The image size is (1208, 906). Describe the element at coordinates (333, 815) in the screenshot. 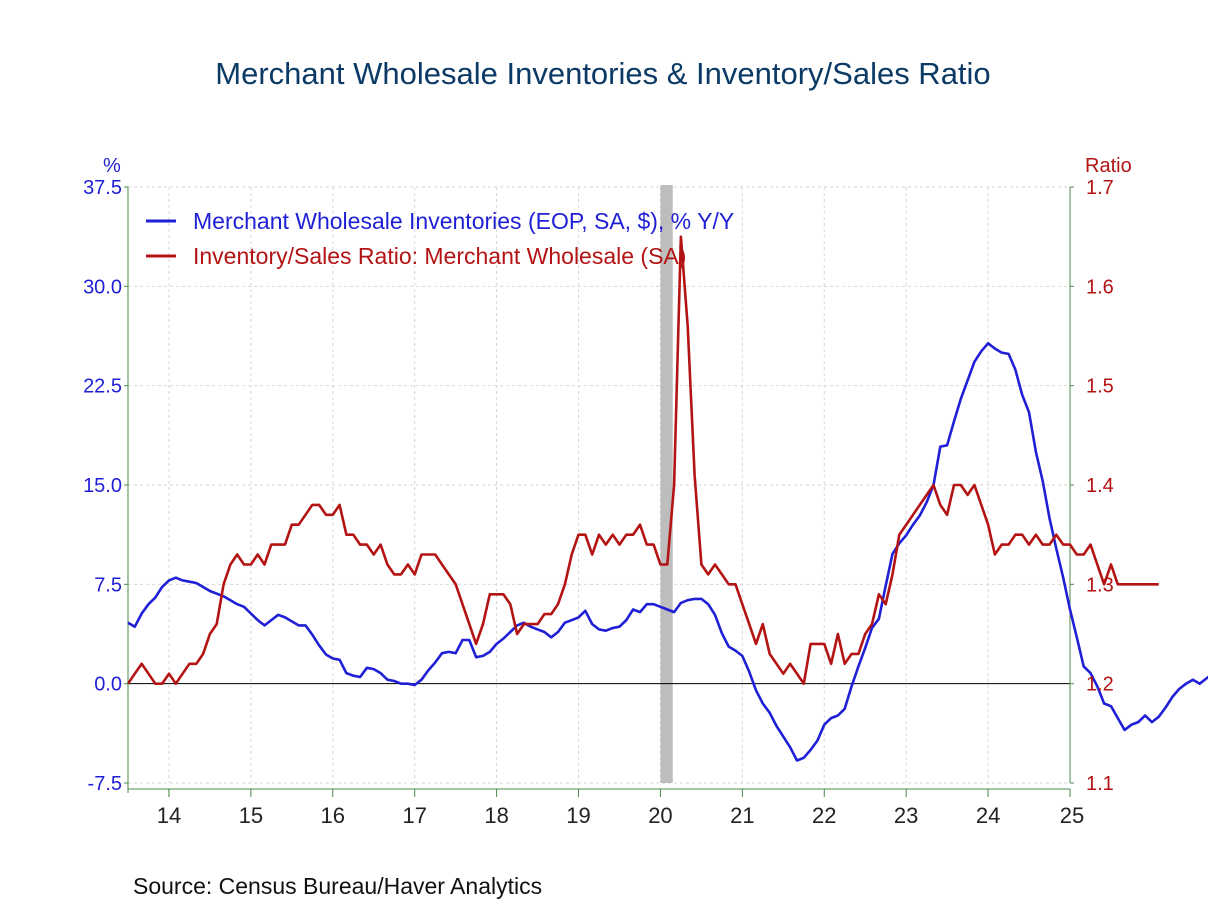

I see `x-tick-label: 16` at that location.